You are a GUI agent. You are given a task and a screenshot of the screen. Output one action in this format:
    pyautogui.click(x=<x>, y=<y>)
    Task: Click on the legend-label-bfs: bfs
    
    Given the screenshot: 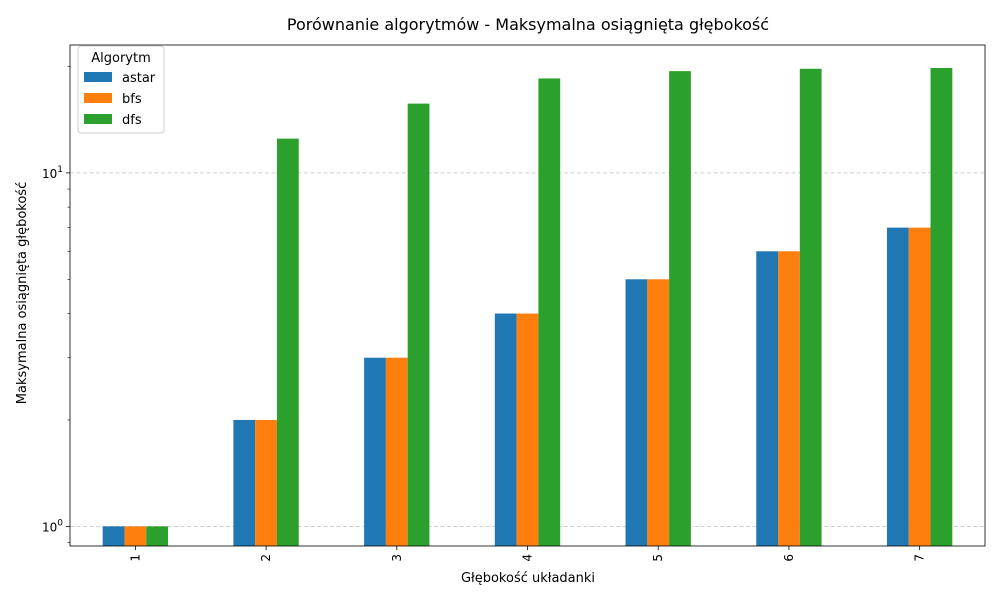 What is the action you would take?
    pyautogui.click(x=132, y=99)
    